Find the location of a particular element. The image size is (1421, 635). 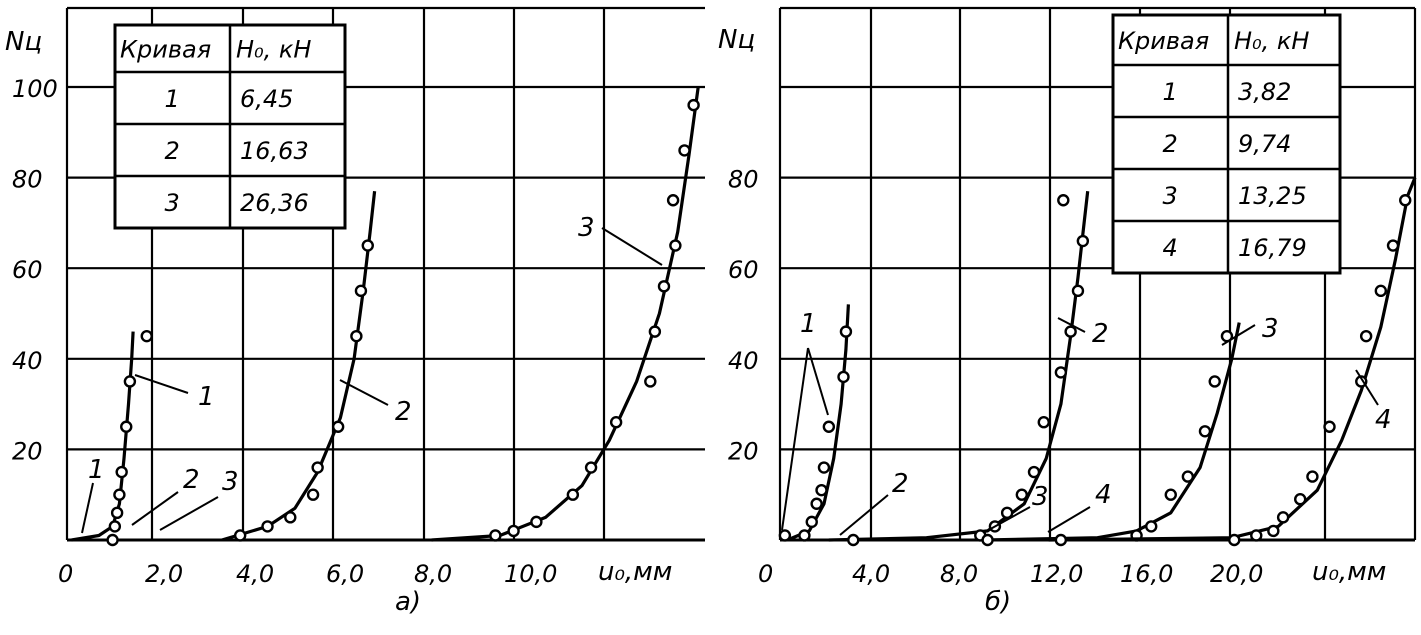

x-tick-label: 6,0 is located at coordinates (345, 574).